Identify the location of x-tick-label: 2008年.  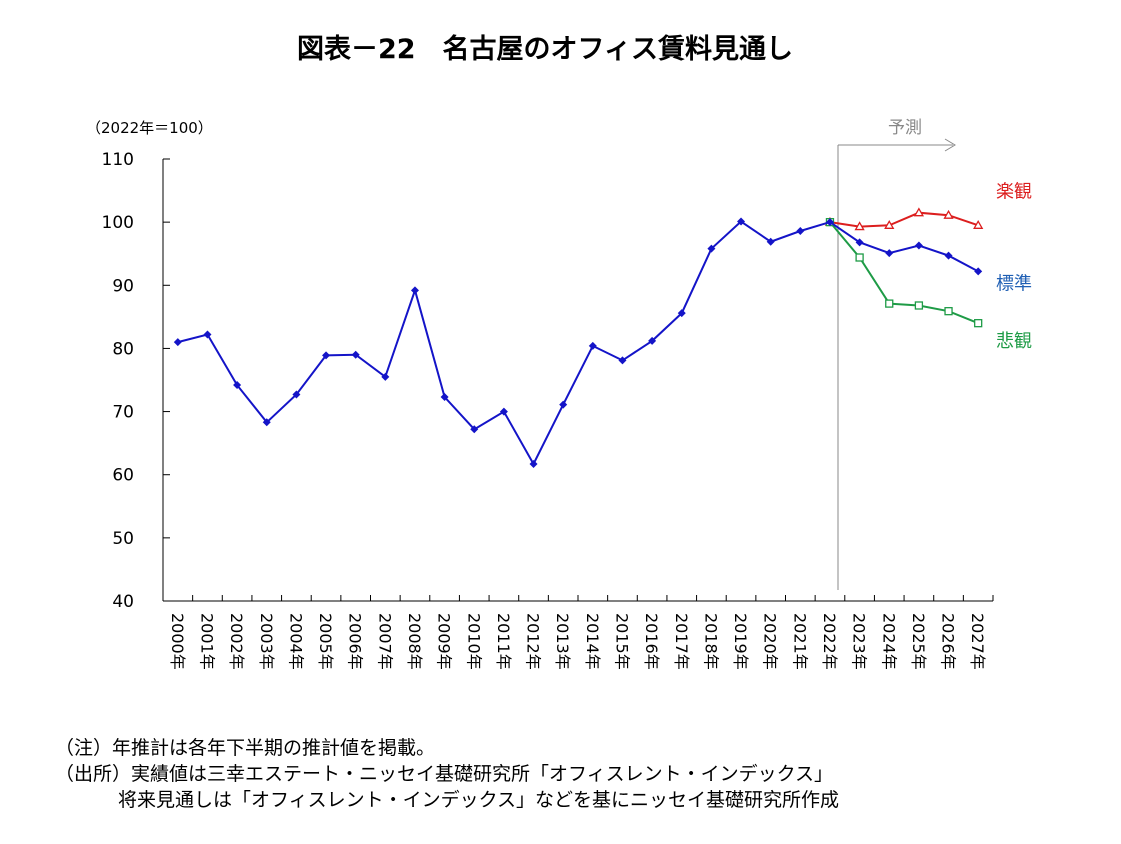
(414, 641).